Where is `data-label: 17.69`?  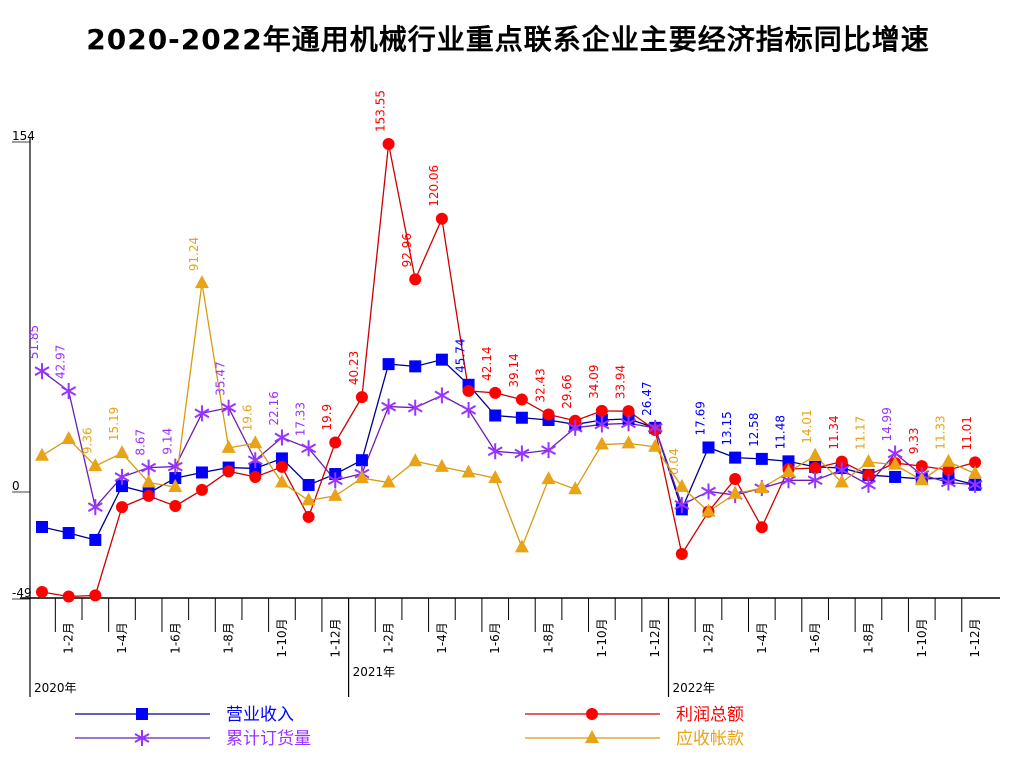 data-label: 17.69 is located at coordinates (701, 418).